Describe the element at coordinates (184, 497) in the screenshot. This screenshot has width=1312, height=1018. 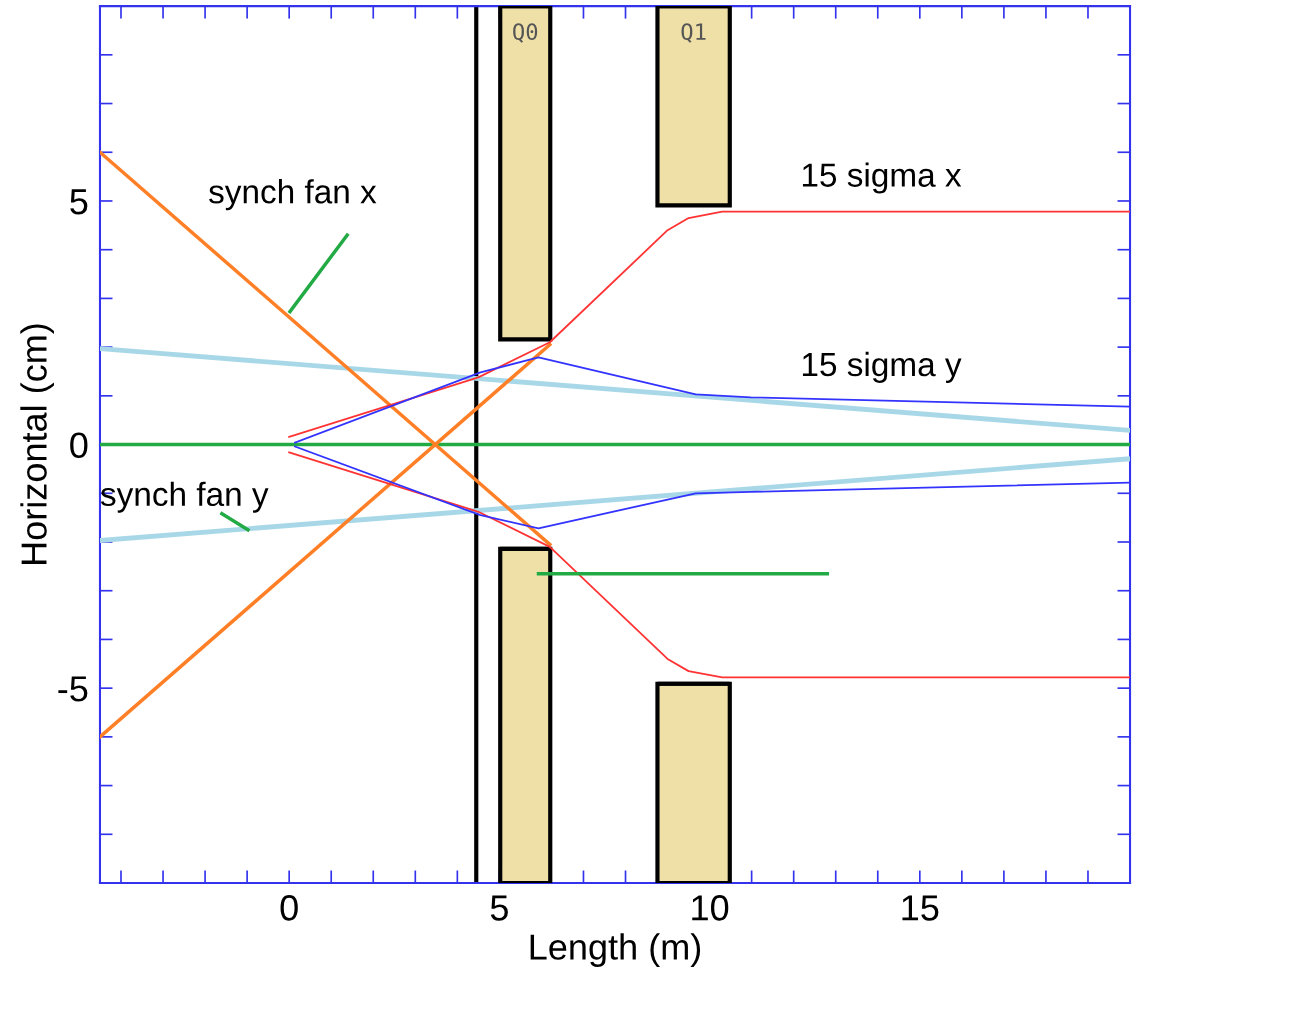
I see `annotation: synch fan y` at that location.